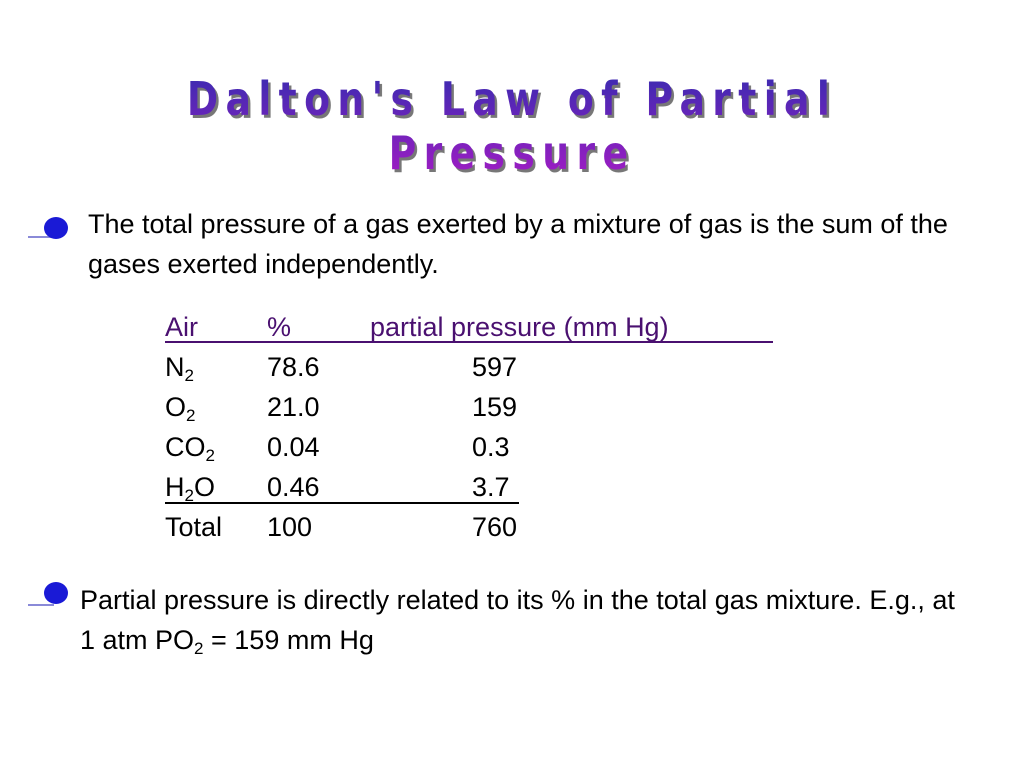 This screenshot has height=768, width=1024. I want to click on air-cell: H2O, so click(190, 487).